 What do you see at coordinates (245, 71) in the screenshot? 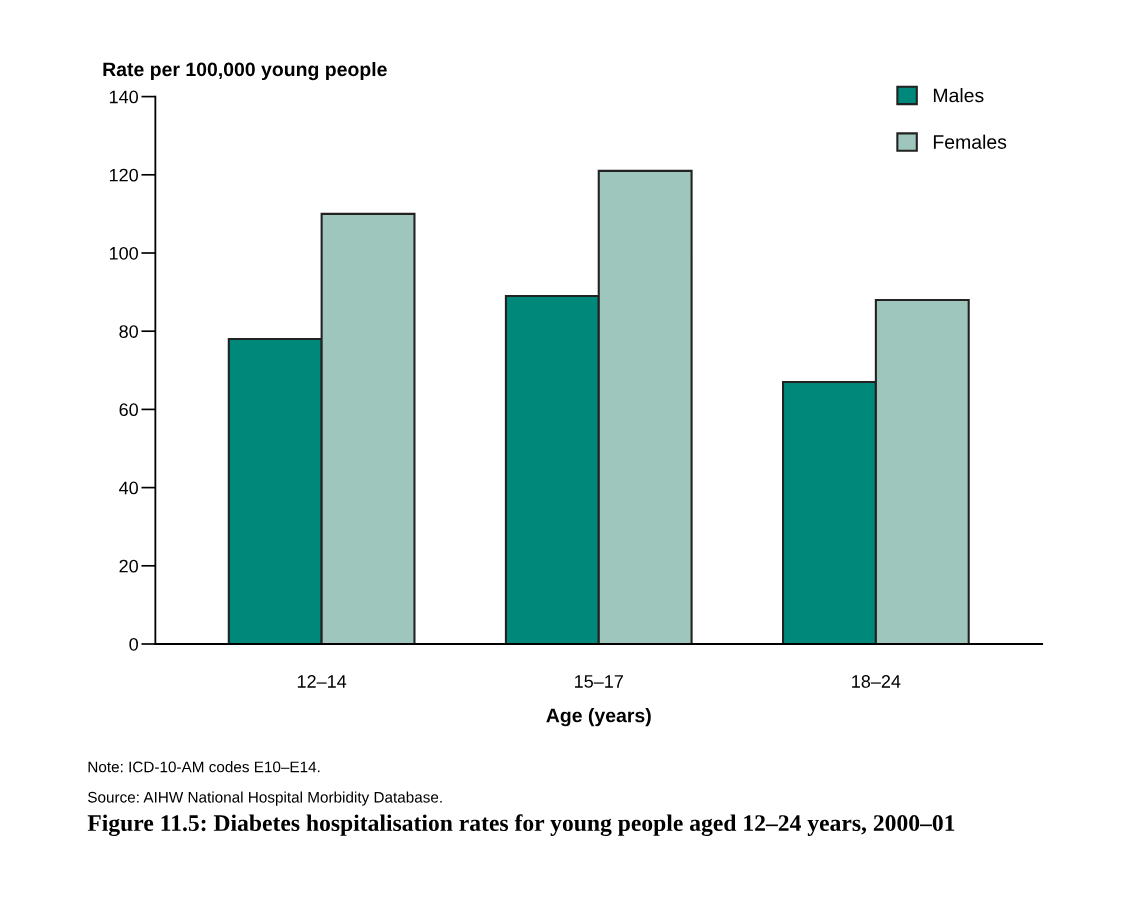
I see `y-axis-title: Rate per 100,000 young people` at bounding box center [245, 71].